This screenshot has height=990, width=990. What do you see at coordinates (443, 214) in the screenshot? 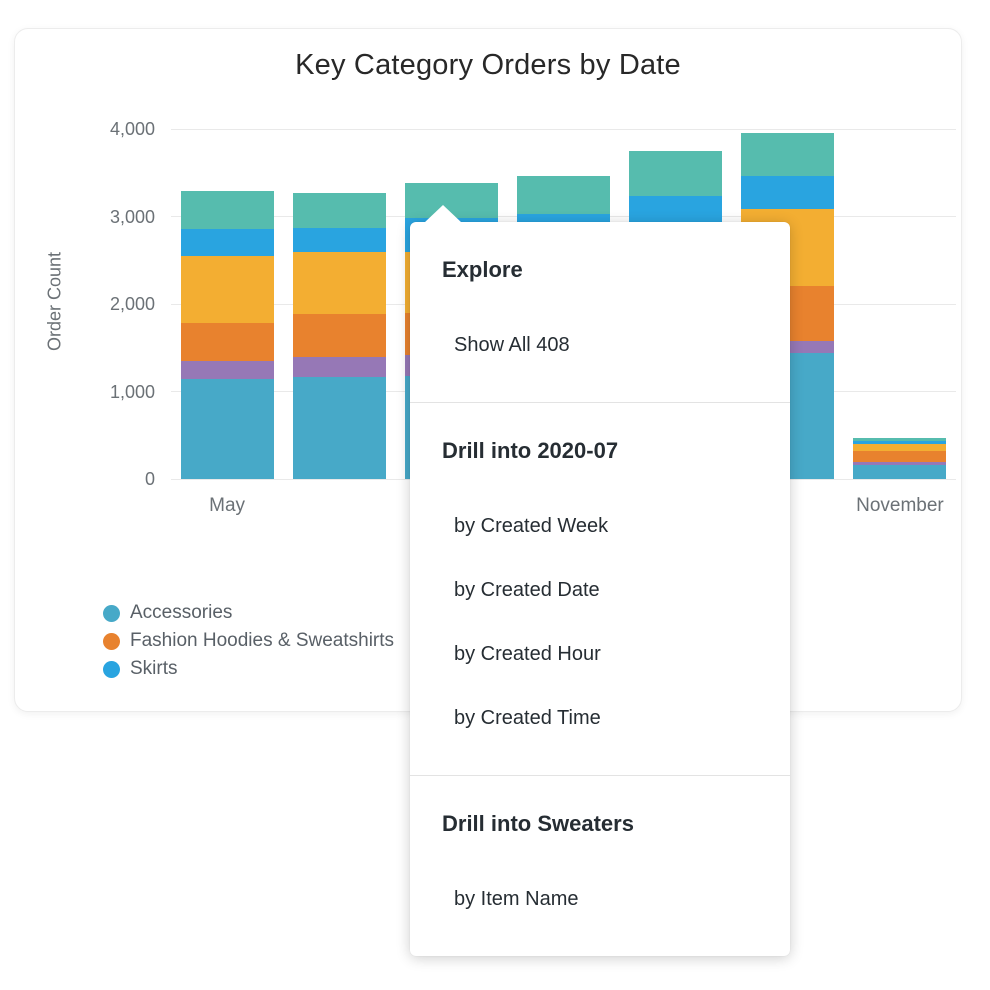
I see `drill-menu-arrow-icon` at bounding box center [443, 214].